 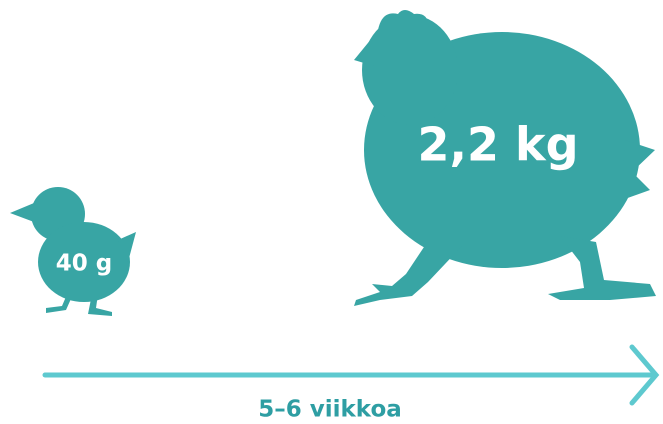 I want to click on chick-silhouette, so click(x=73, y=251).